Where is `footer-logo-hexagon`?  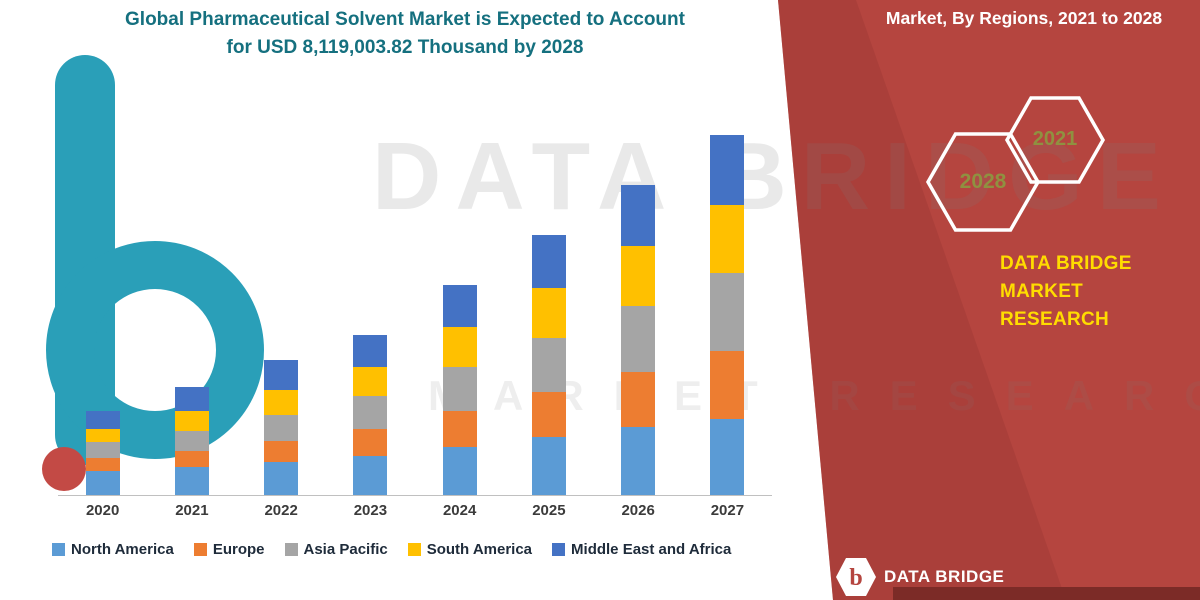 footer-logo-hexagon is located at coordinates (856, 577).